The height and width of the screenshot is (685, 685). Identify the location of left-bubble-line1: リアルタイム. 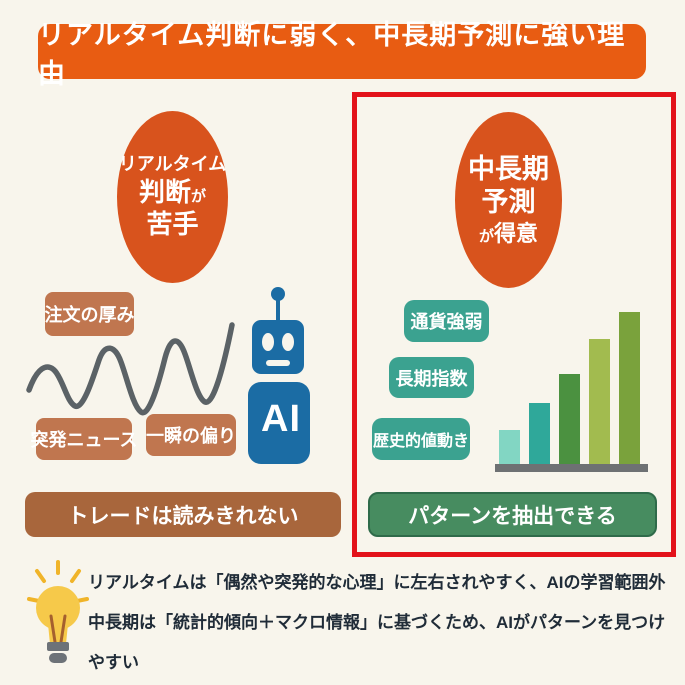
(172, 164).